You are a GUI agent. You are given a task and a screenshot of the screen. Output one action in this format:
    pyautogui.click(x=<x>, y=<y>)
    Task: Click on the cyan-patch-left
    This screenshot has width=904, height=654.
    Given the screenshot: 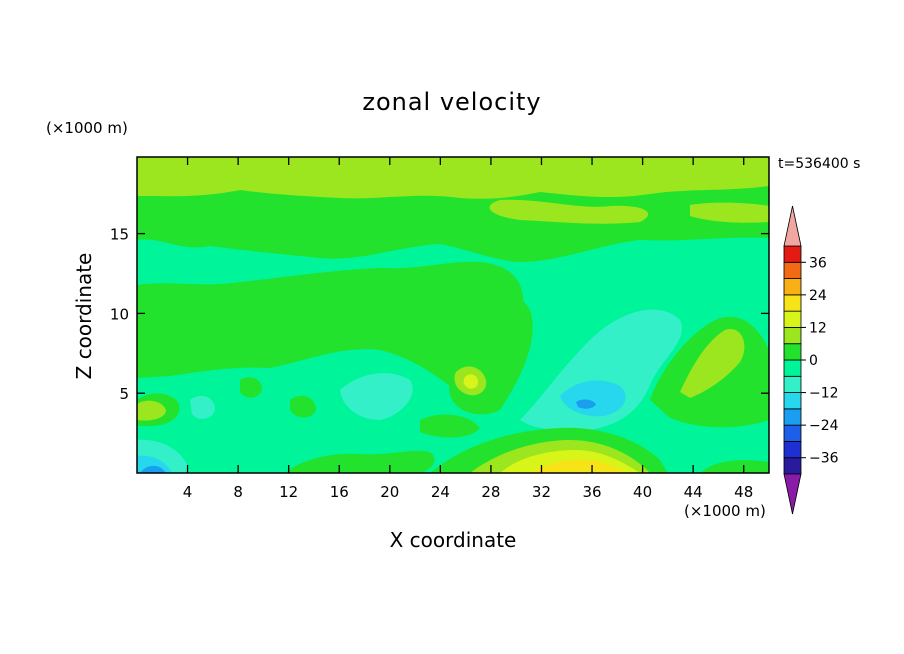 What is the action you would take?
    pyautogui.click(x=202, y=407)
    